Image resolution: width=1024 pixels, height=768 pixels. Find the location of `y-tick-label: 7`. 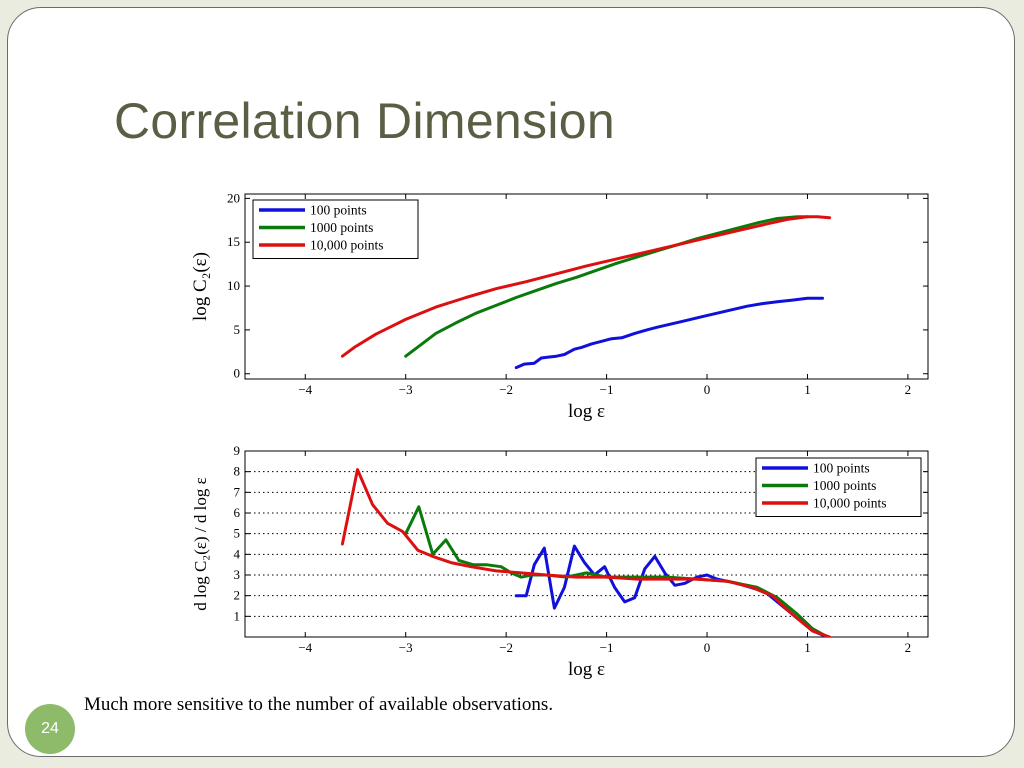

y-tick-label: 7 is located at coordinates (237, 491).